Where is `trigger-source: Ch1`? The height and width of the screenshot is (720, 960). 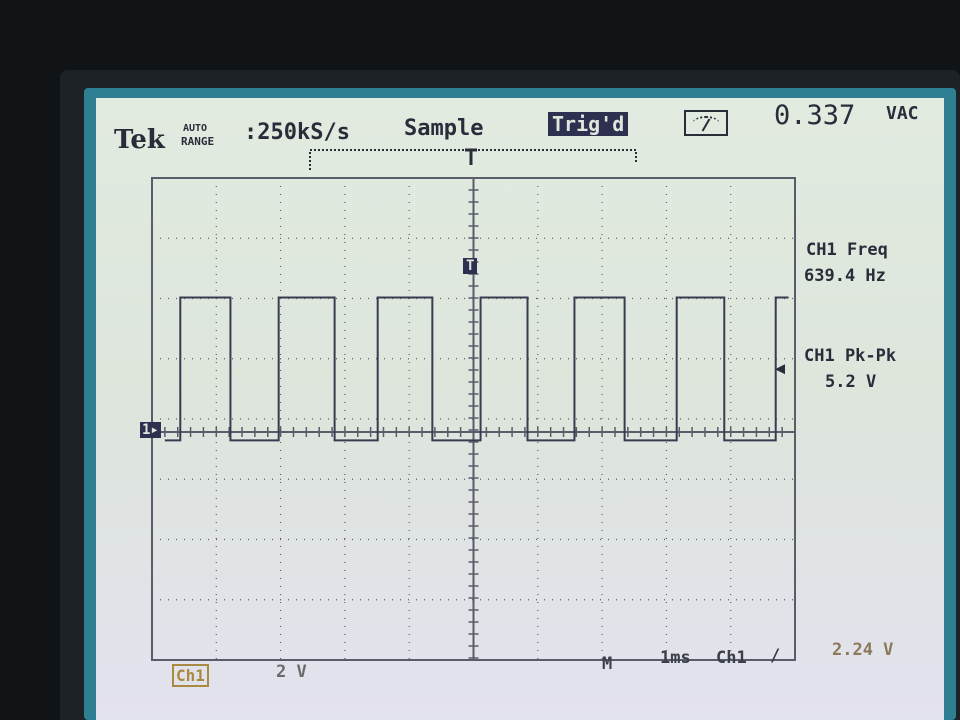 trigger-source: Ch1 is located at coordinates (731, 658).